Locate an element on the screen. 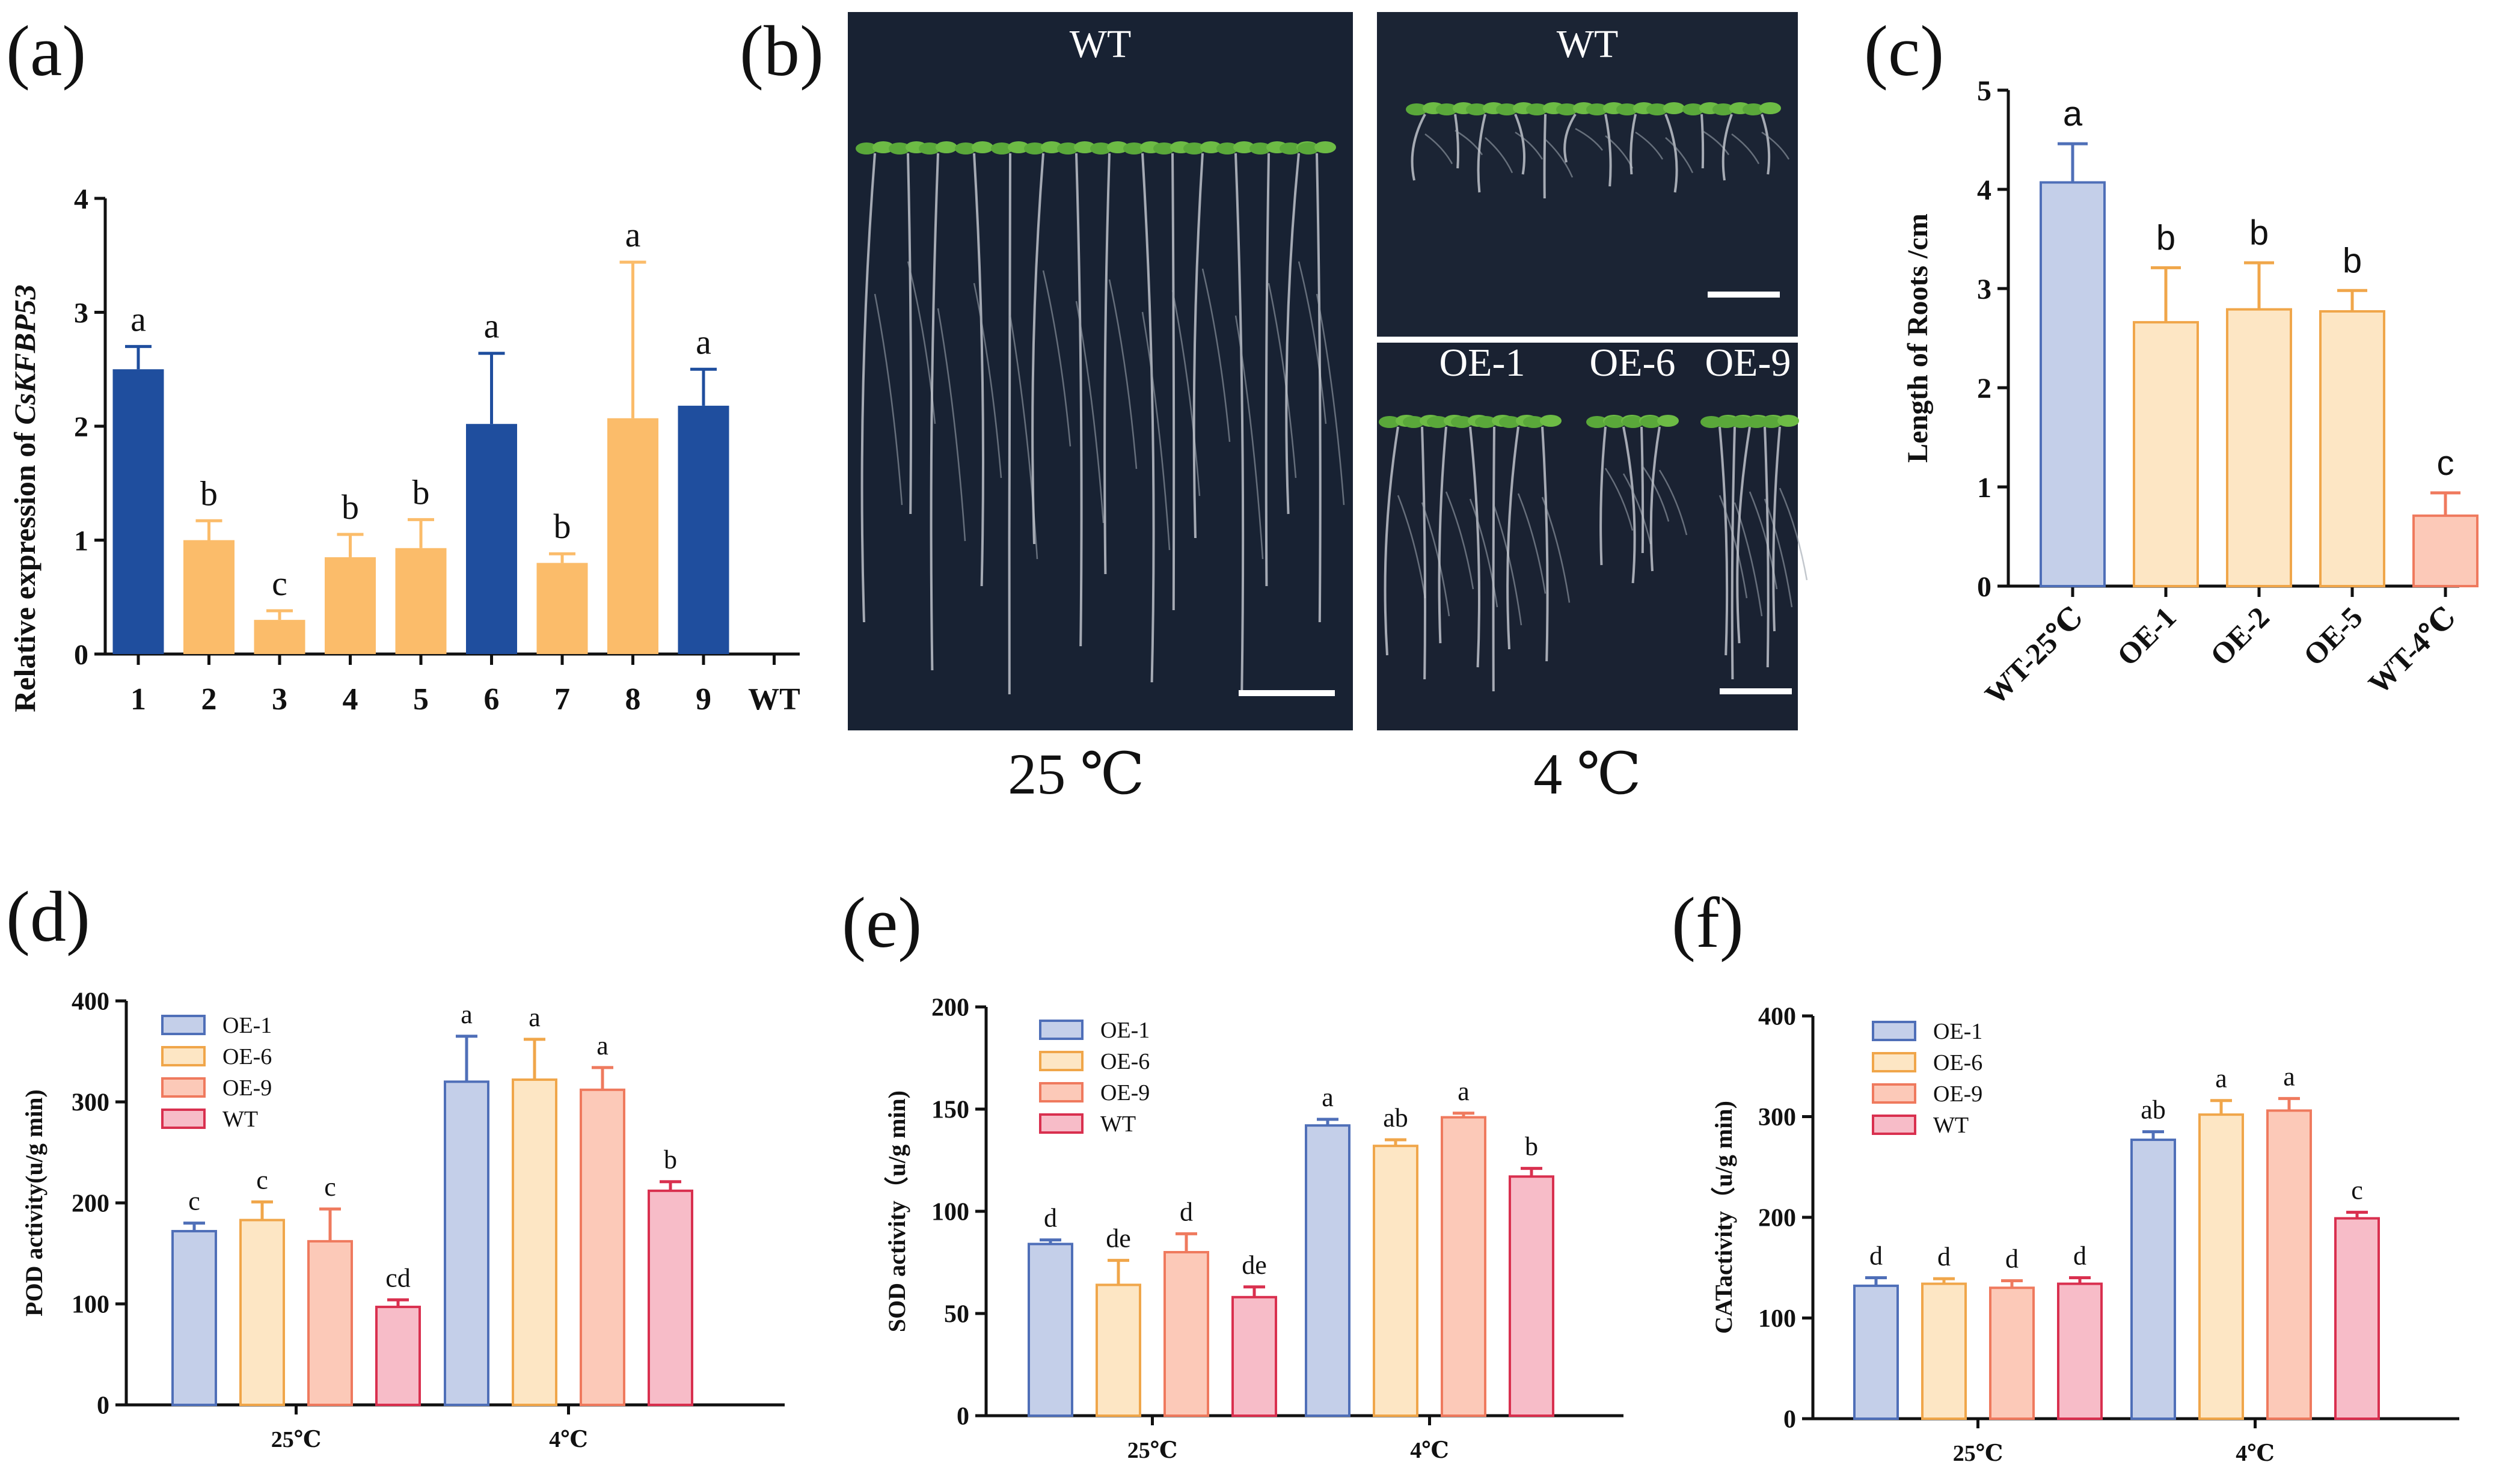 Image resolution: width=2520 pixels, height=1471 pixels. x-tick-label: 7 is located at coordinates (562, 699).